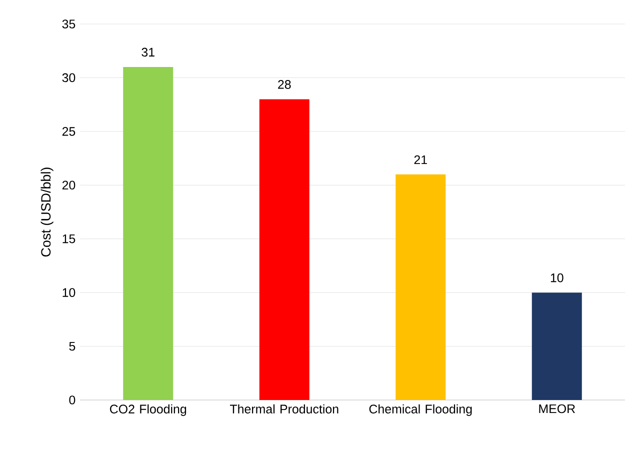 This screenshot has height=472, width=630. I want to click on data-label: 21, so click(420, 159).